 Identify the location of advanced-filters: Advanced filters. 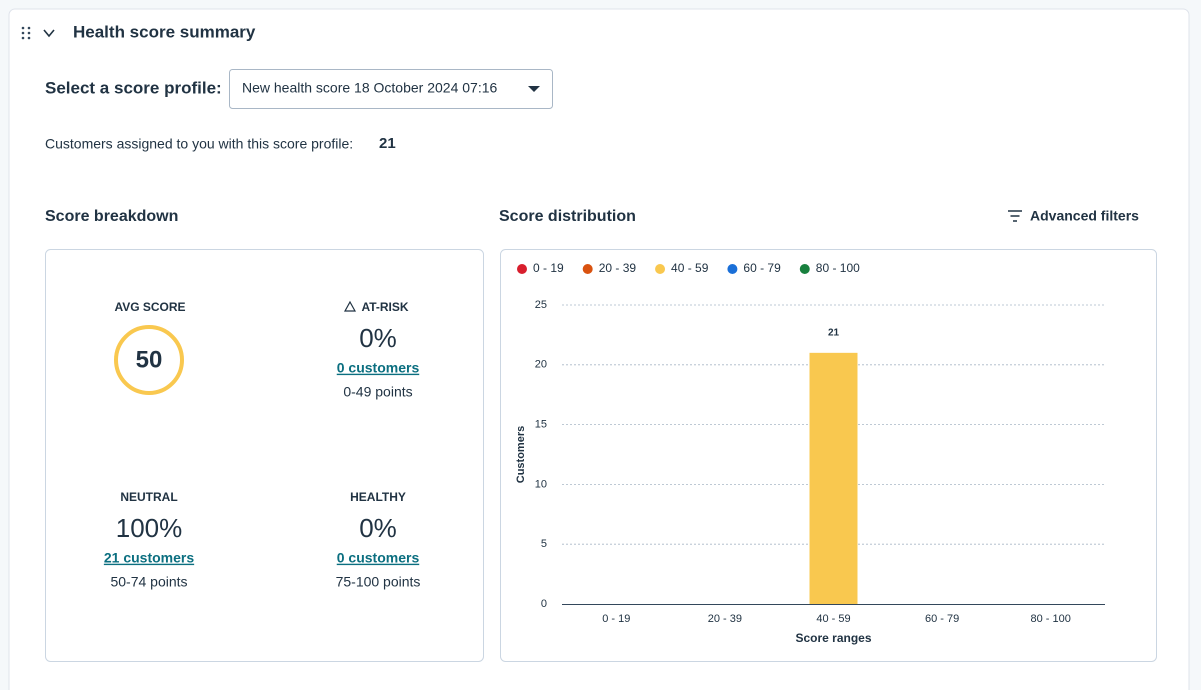
(1073, 216).